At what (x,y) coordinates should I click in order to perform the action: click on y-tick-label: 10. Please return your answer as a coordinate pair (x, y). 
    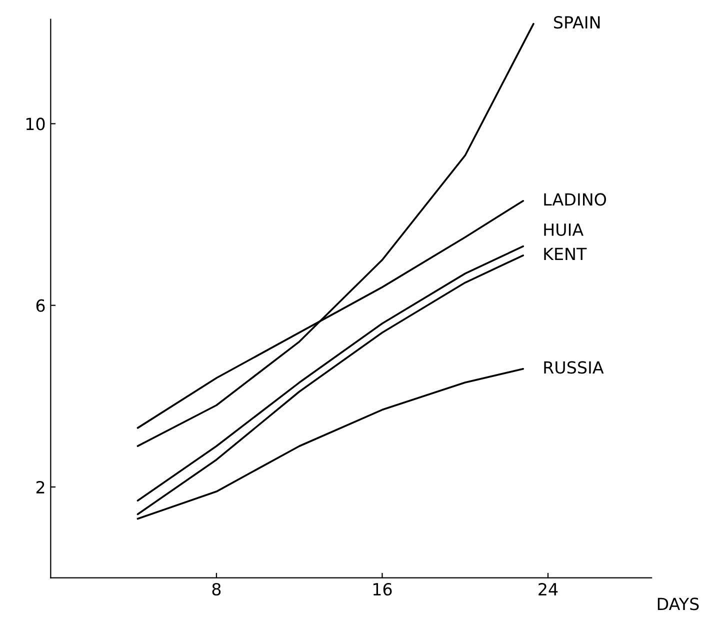
    Looking at the image, I should click on (35, 124).